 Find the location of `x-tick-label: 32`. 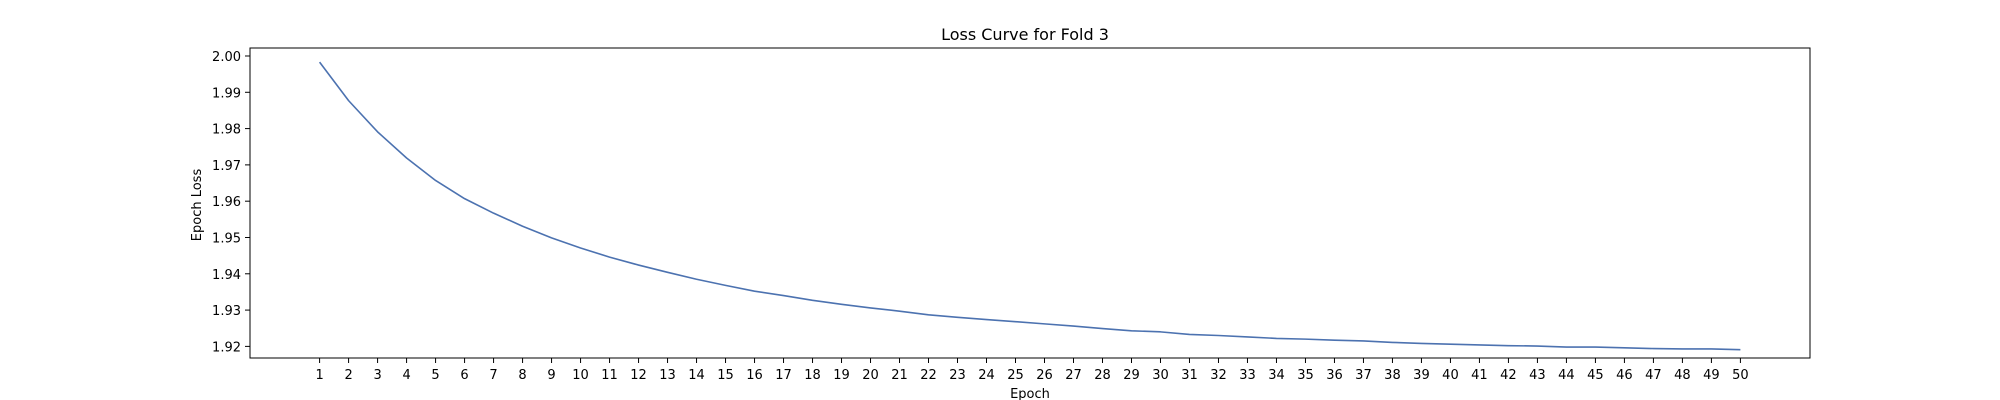

x-tick-label: 32 is located at coordinates (1218, 375).